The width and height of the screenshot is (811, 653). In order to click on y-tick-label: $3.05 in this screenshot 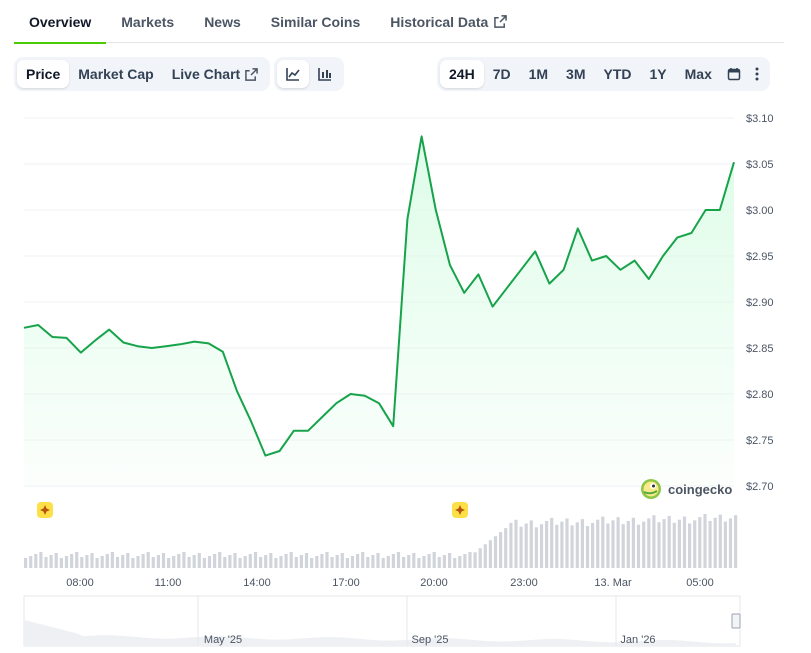, I will do `click(760, 165)`.